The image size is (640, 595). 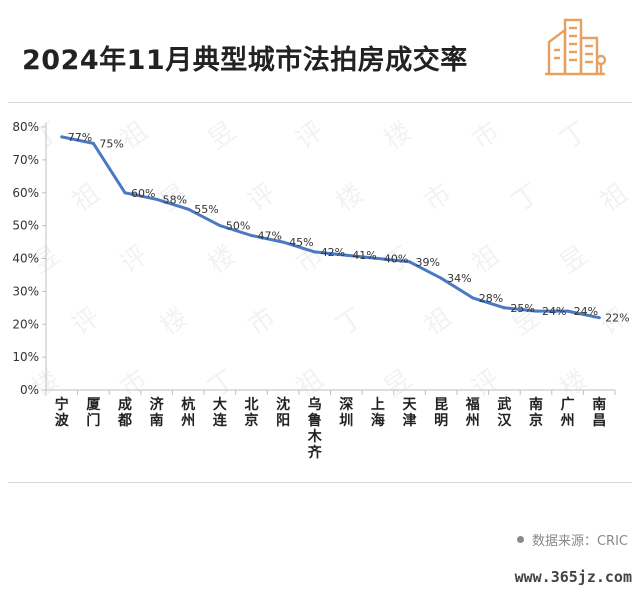 What do you see at coordinates (320, 482) in the screenshot?
I see `footer-divider` at bounding box center [320, 482].